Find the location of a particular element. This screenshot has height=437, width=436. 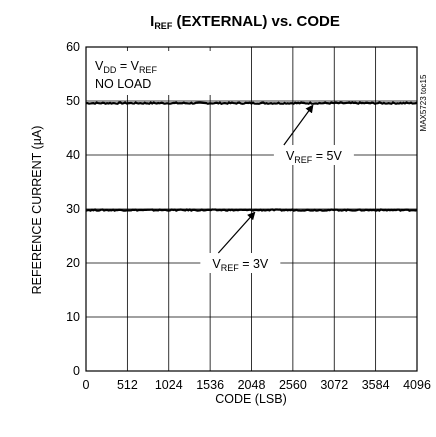

x-tick-labels: 0 512 1024 1536 2048 2560 3072 3584 4096 is located at coordinates (257, 385).